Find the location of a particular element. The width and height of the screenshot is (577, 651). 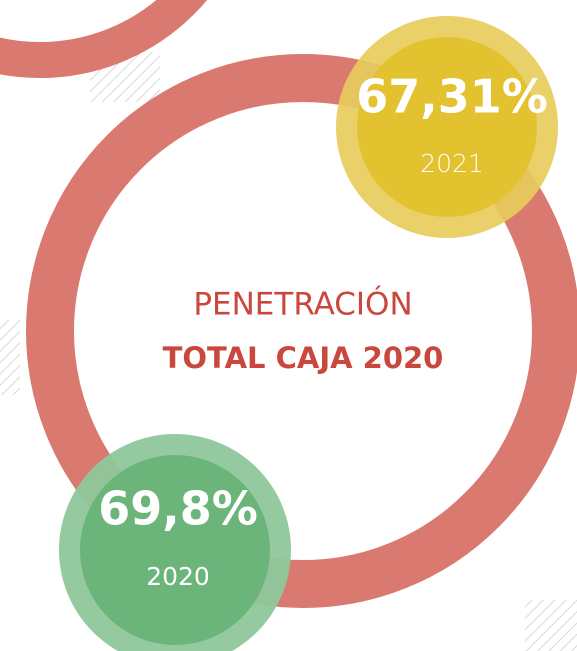

bubble-value: 69,8% is located at coordinates (178, 509).